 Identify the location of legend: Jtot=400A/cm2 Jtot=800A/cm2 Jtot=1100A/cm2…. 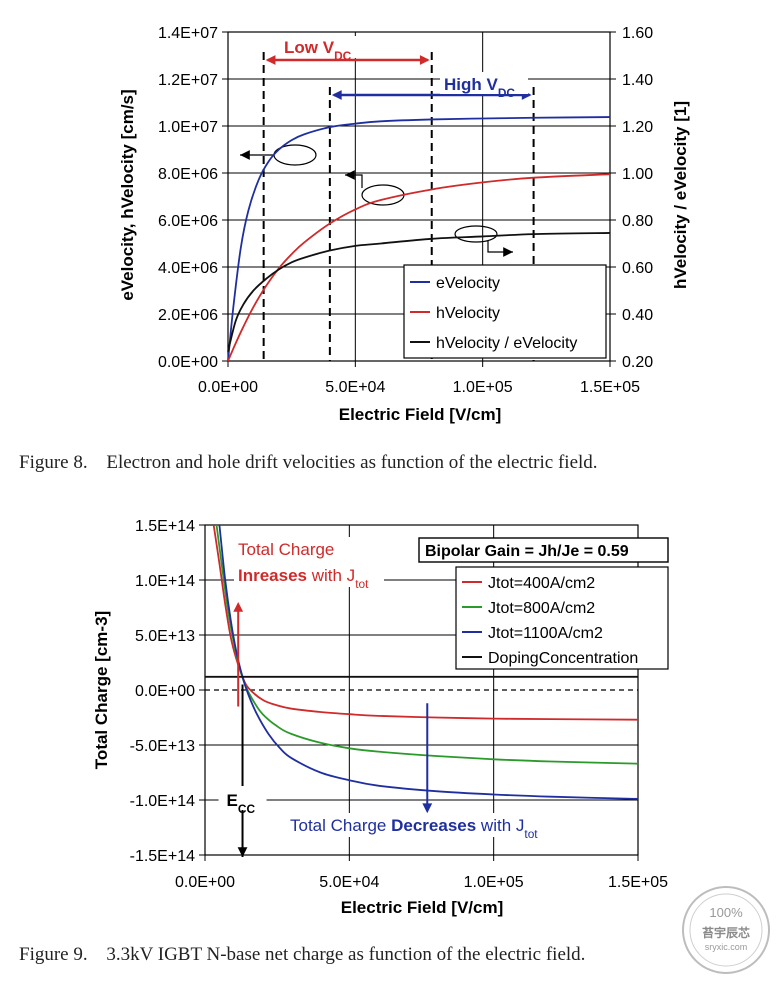
(562, 618).